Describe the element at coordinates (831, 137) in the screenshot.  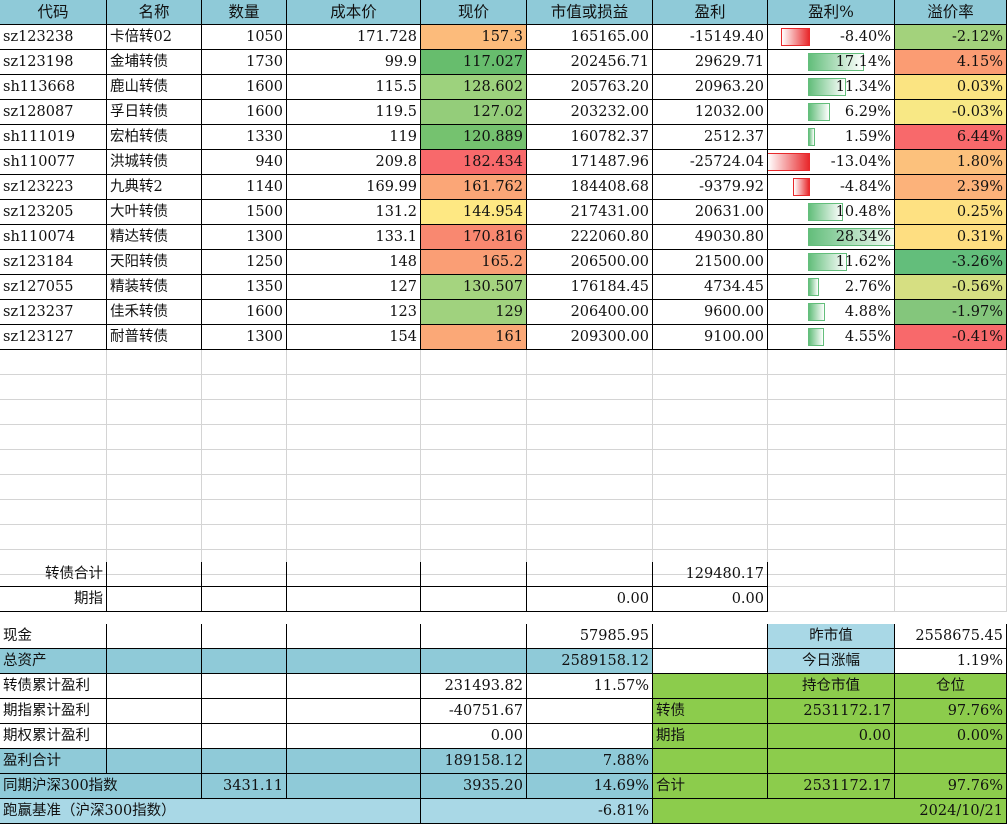
I see `holding-pct: 1.59%` at that location.